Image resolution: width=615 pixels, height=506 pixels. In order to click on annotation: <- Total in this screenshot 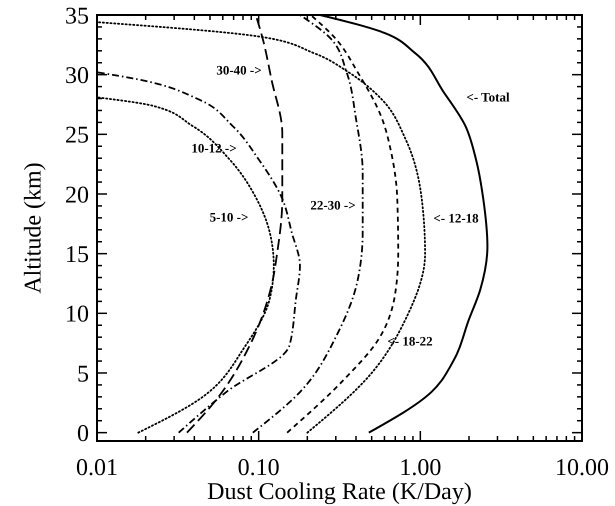, I will do `click(488, 97)`.